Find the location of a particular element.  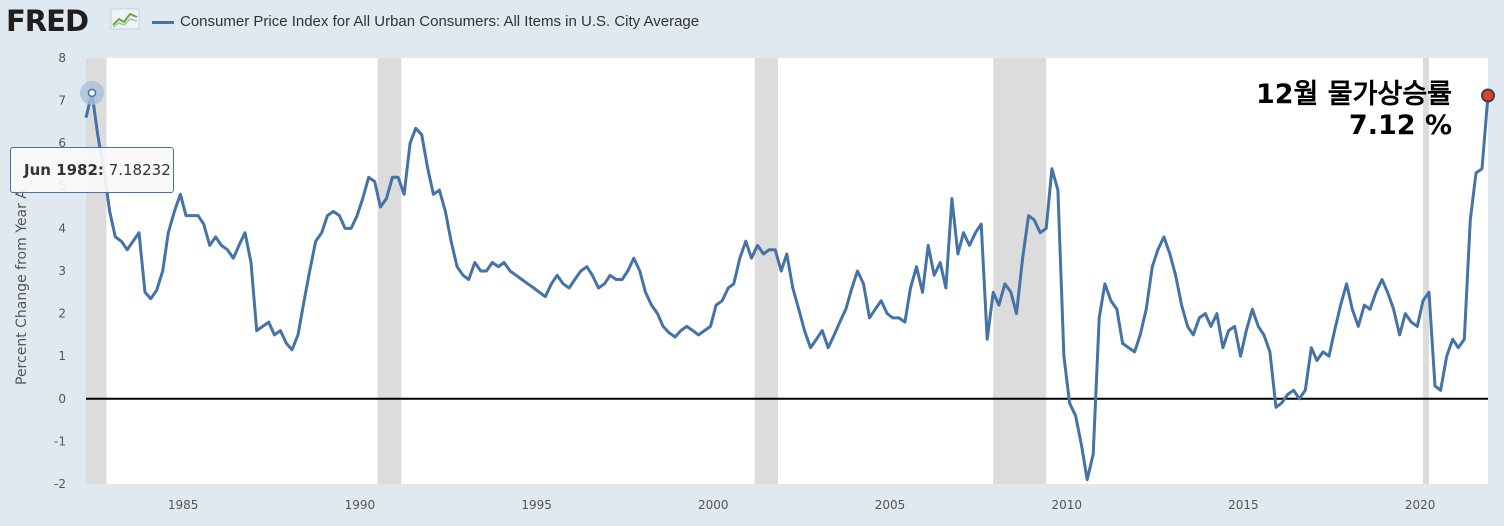

y-tick-label: 0 is located at coordinates (62, 399).